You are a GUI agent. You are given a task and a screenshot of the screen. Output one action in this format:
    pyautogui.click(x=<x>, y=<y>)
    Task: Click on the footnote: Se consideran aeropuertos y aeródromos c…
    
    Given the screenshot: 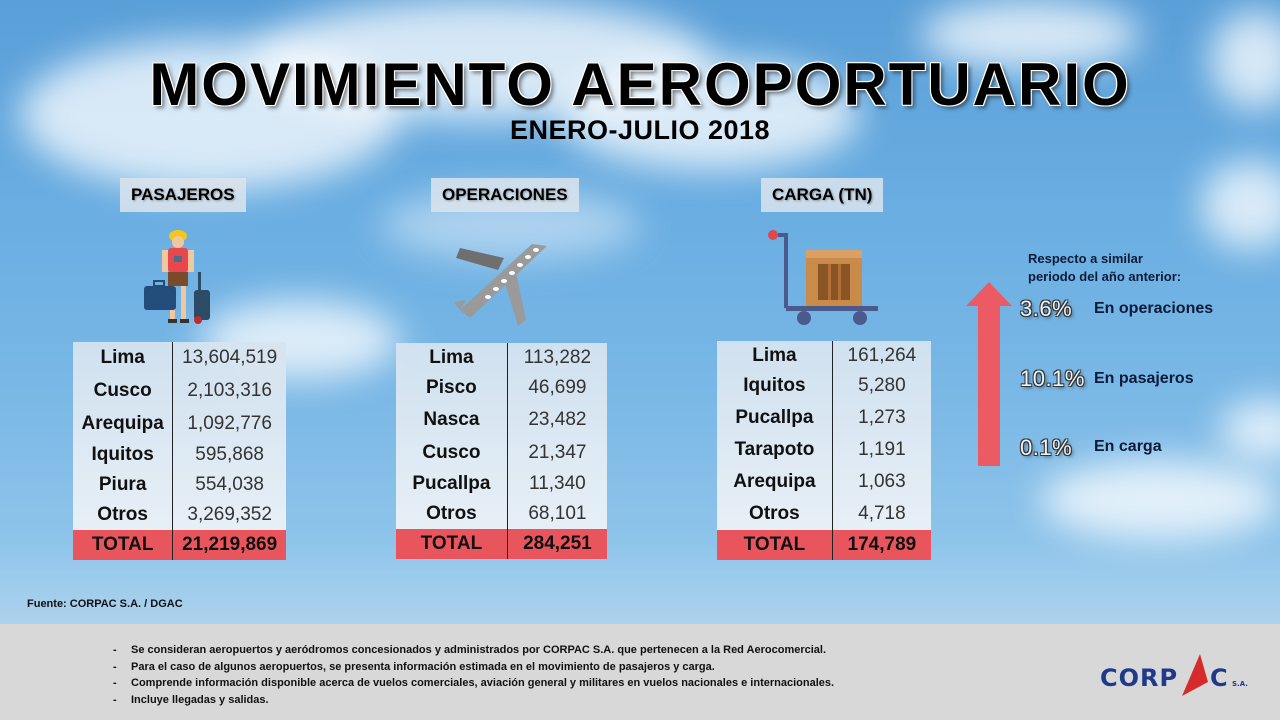 What is the action you would take?
    pyautogui.click(x=473, y=650)
    